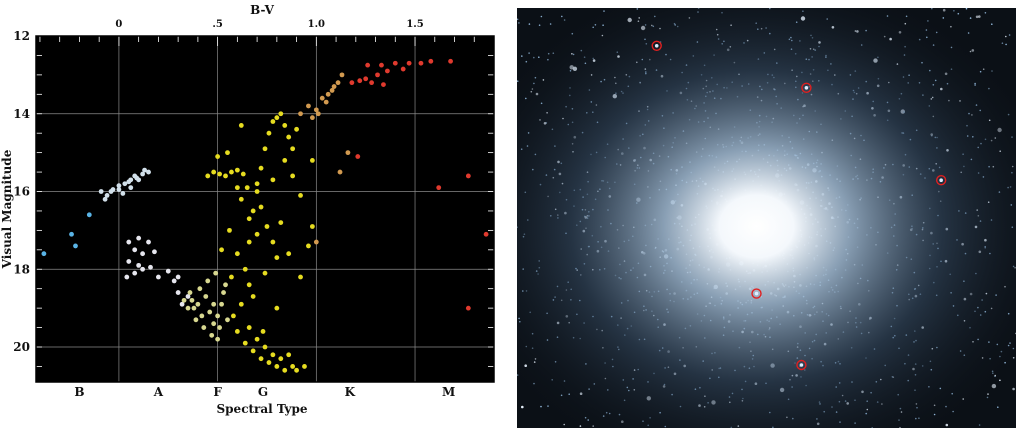  I want to click on spectral-type-label: F, so click(217, 392).